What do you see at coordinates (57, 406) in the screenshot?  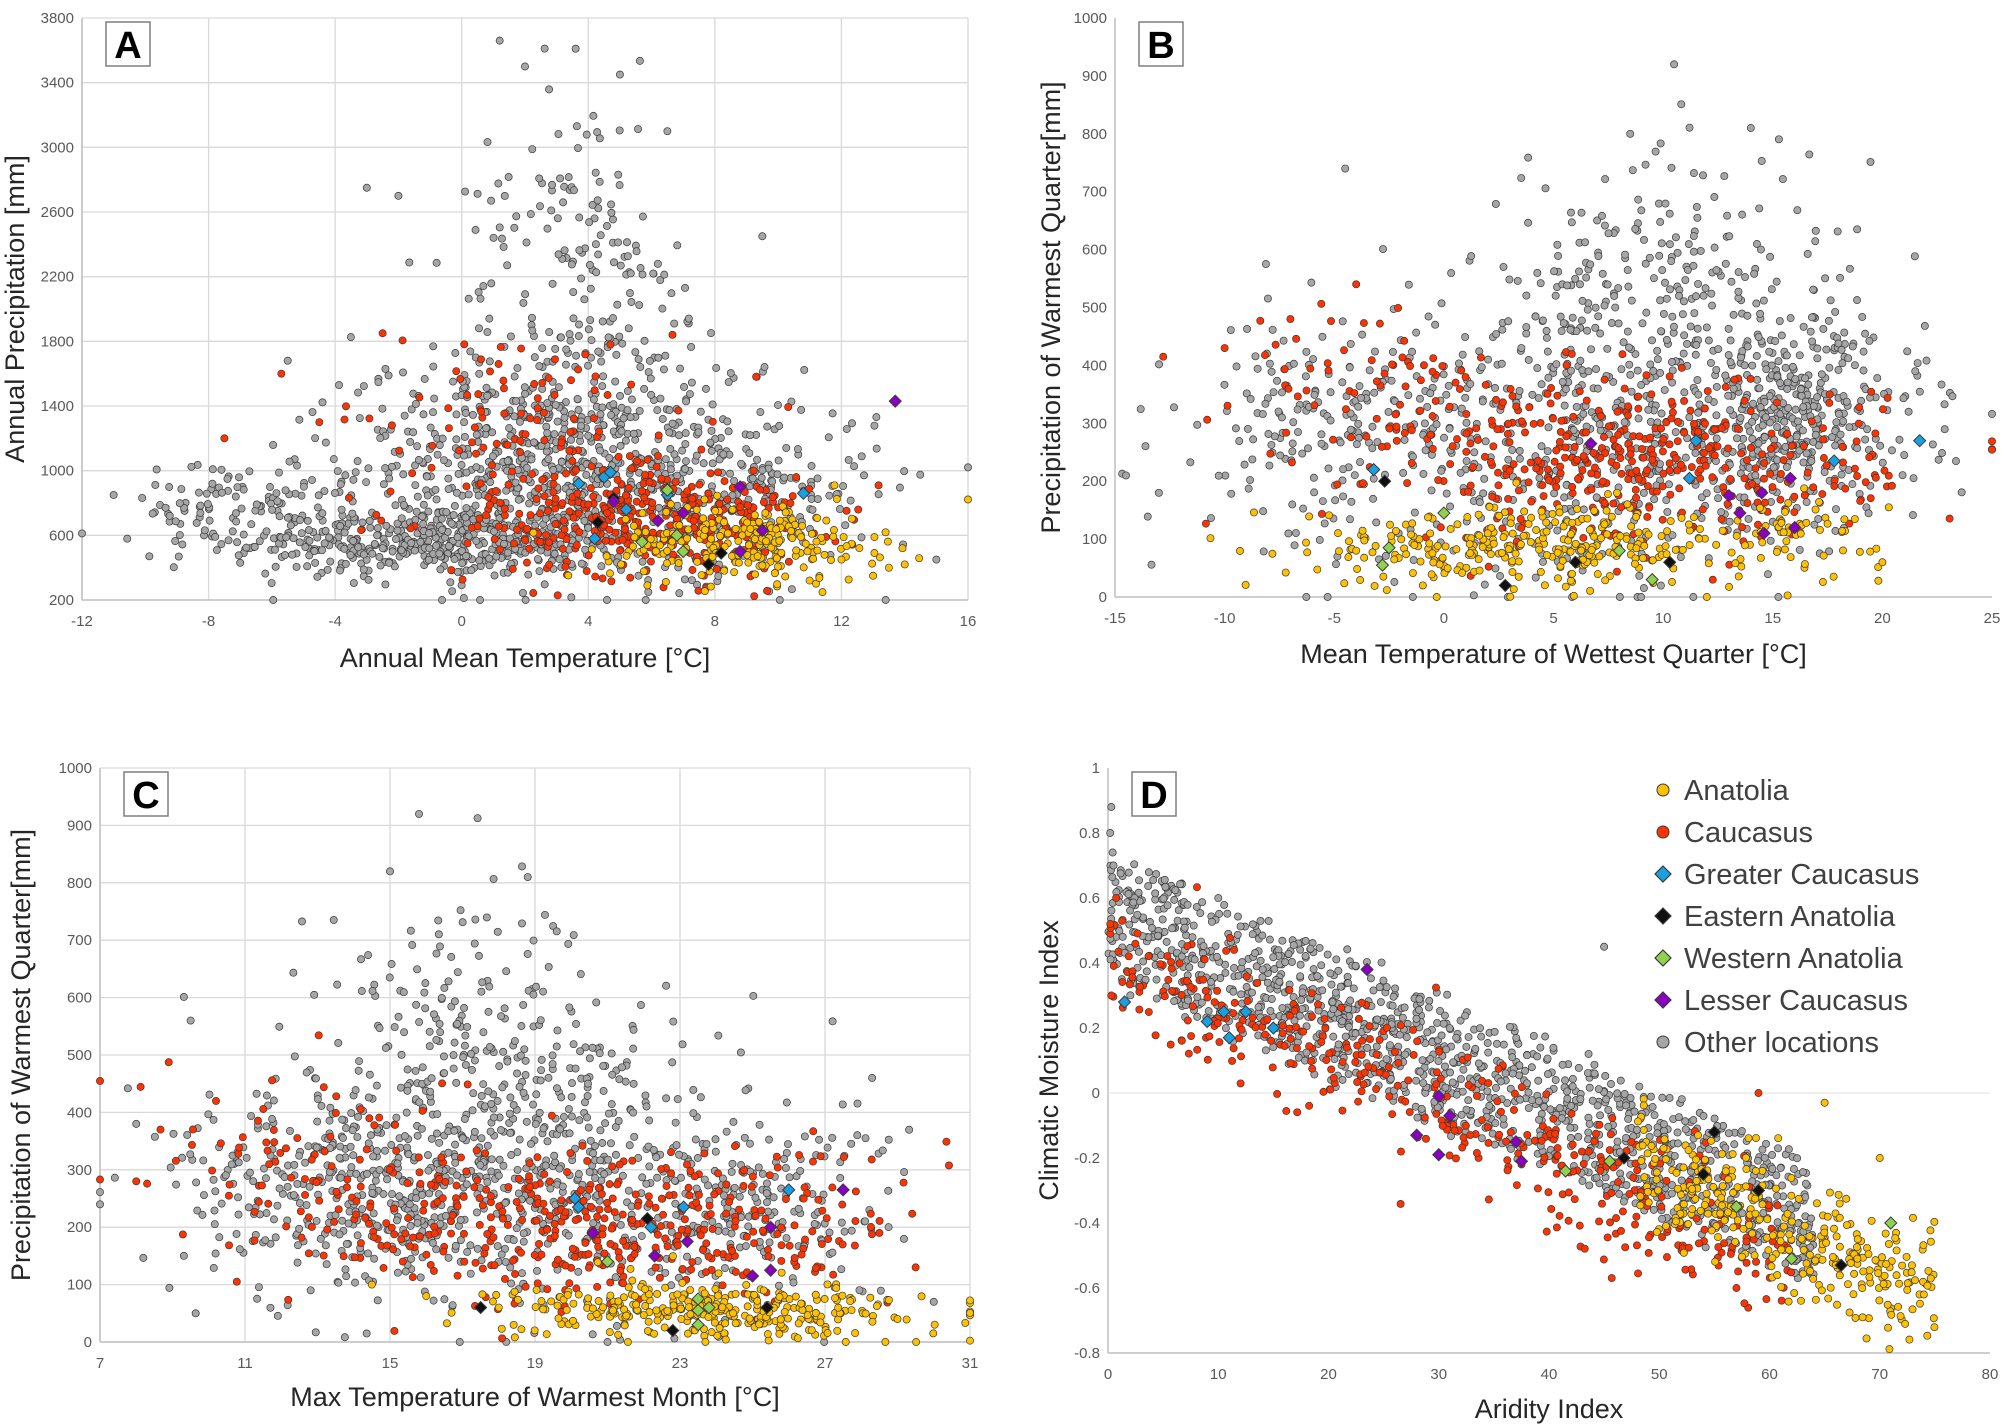 I see `panel-a-y-tick-label: 1400` at bounding box center [57, 406].